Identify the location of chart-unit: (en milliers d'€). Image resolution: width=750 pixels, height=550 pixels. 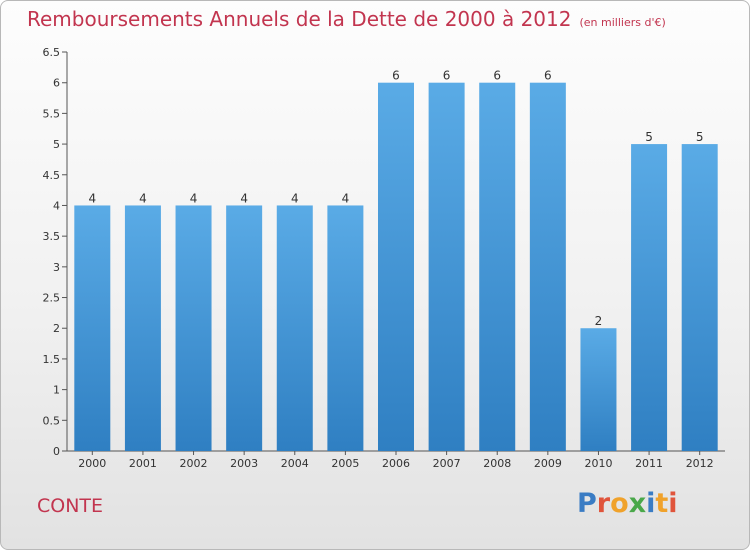
(622, 22).